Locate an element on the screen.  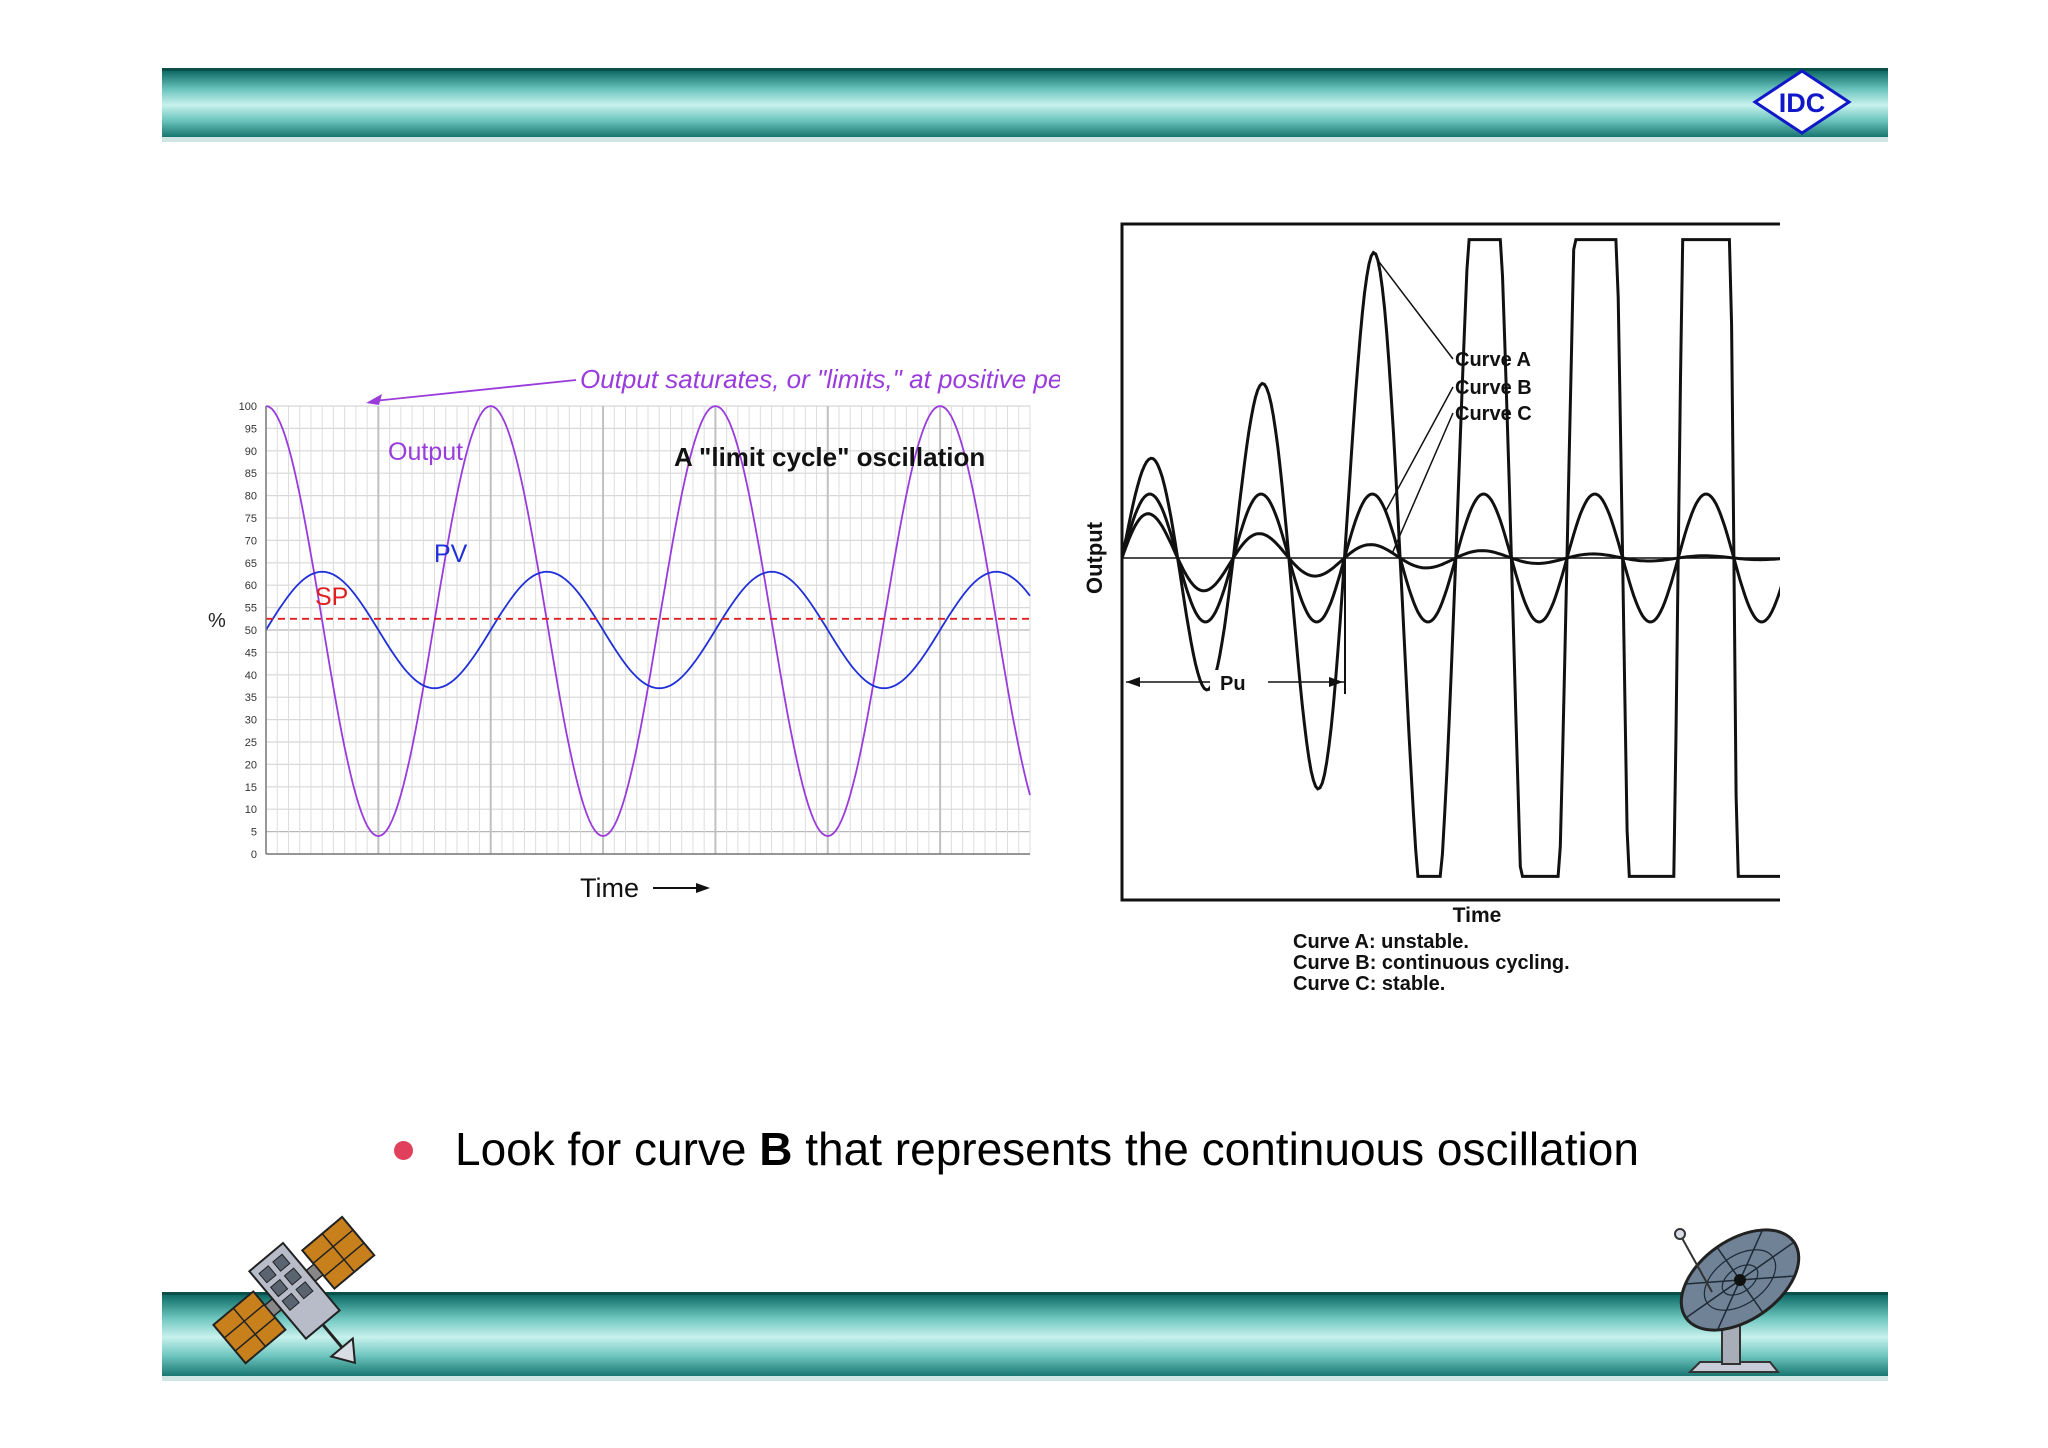
chart1-title: A "limit cycle" oscillation is located at coordinates (829, 457).